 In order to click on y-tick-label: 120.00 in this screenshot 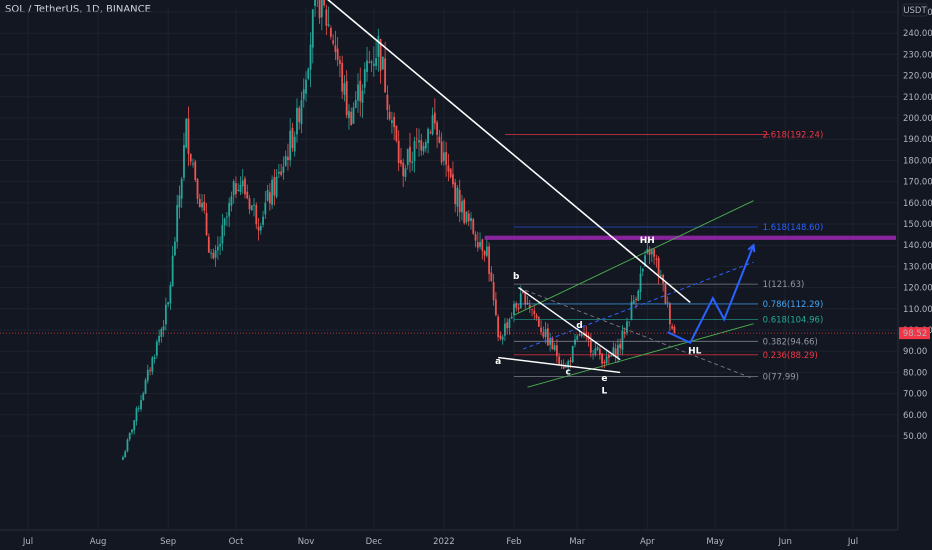, I will do `click(917, 289)`.